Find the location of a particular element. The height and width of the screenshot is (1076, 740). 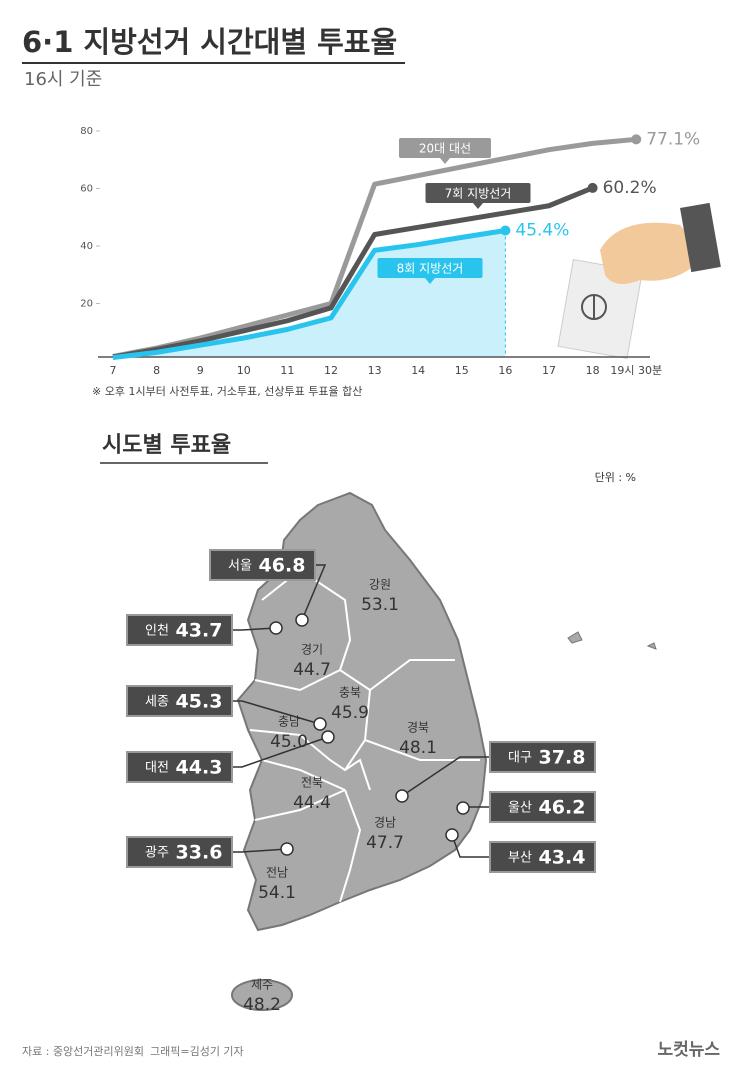

legend-entry: 8회 지방선거 is located at coordinates (430, 269).